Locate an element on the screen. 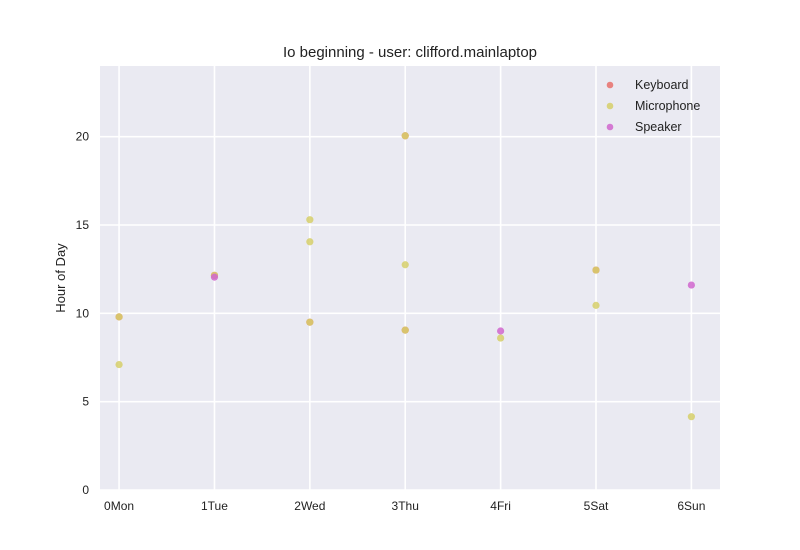  legend-marker-speaker is located at coordinates (610, 127).